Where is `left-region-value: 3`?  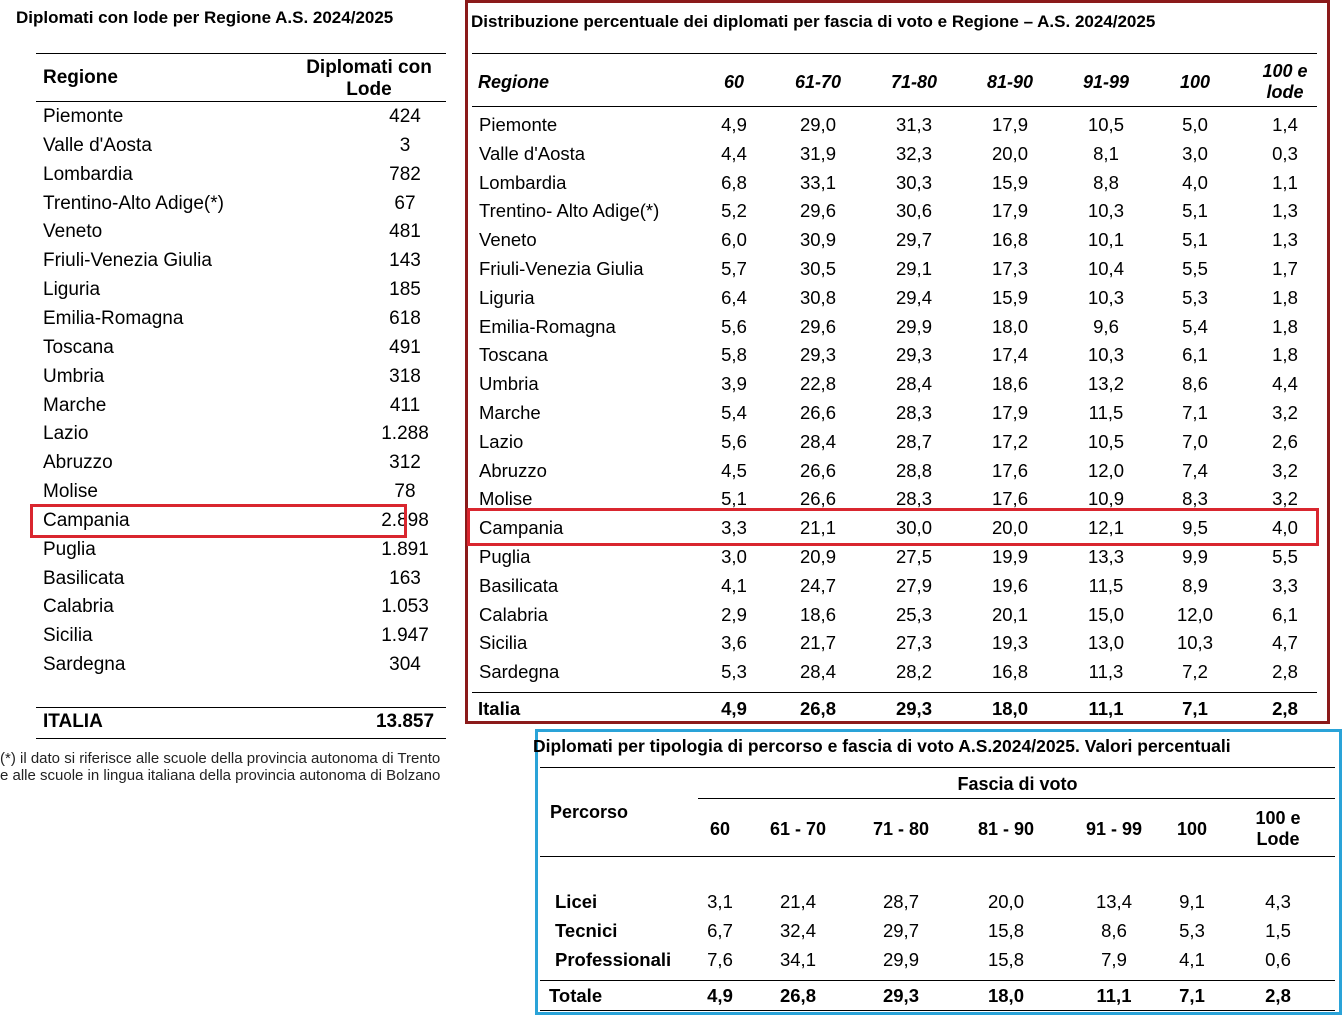 left-region-value: 3 is located at coordinates (405, 145).